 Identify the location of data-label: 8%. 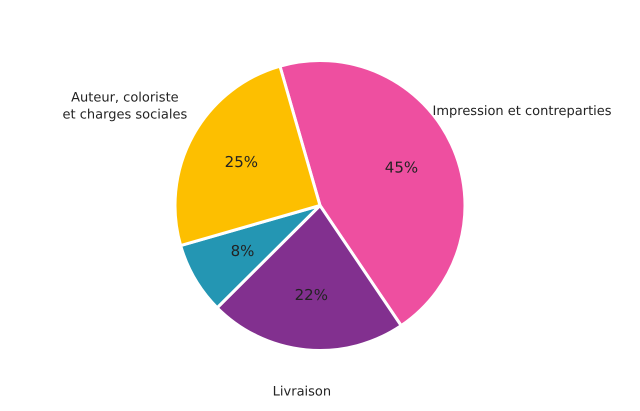
(242, 251).